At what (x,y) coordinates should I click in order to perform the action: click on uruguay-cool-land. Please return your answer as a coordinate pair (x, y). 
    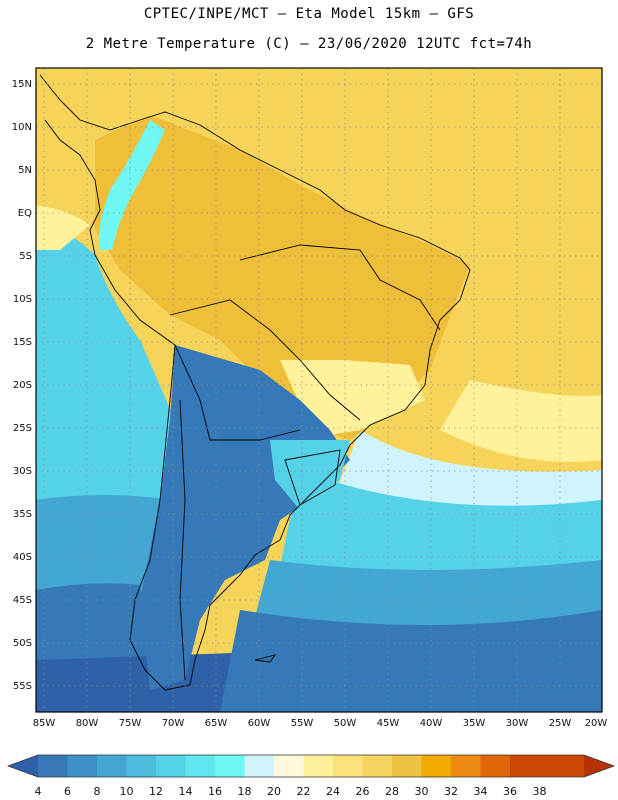
    Looking at the image, I should click on (310, 475).